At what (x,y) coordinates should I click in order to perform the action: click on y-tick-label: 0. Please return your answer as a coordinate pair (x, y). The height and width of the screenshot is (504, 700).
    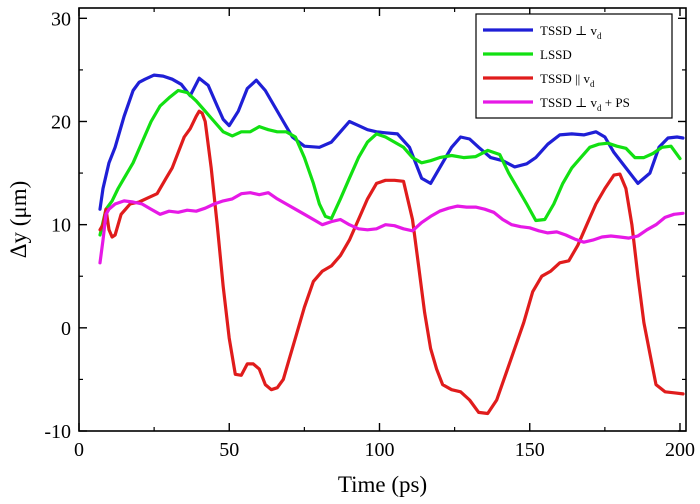
    Looking at the image, I should click on (66, 329).